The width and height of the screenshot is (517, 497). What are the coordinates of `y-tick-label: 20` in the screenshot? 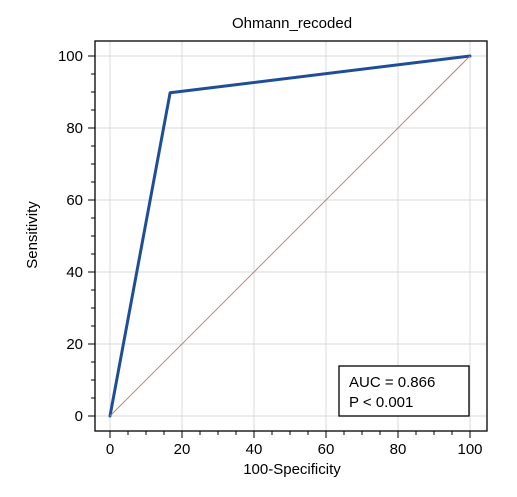 It's located at (74, 344).